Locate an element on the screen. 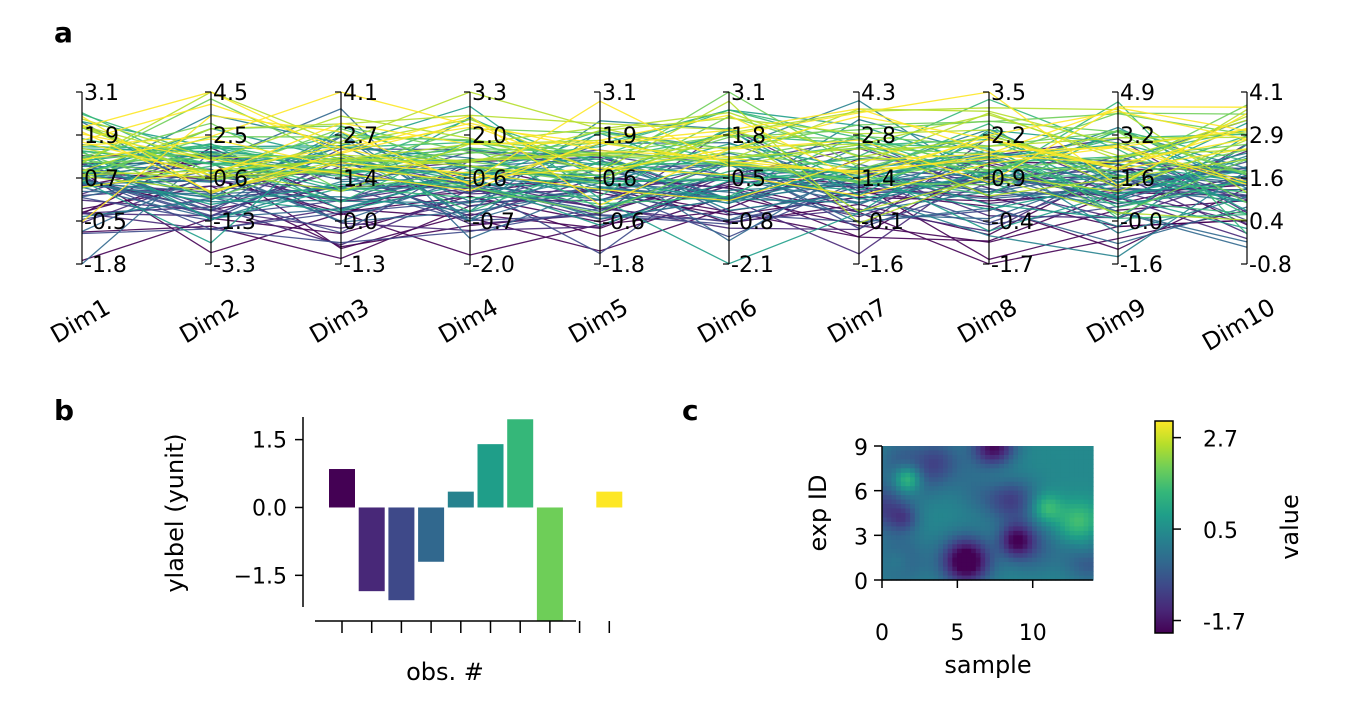 The width and height of the screenshot is (1346, 709). axis-tick-label: 2.8 is located at coordinates (878, 136).